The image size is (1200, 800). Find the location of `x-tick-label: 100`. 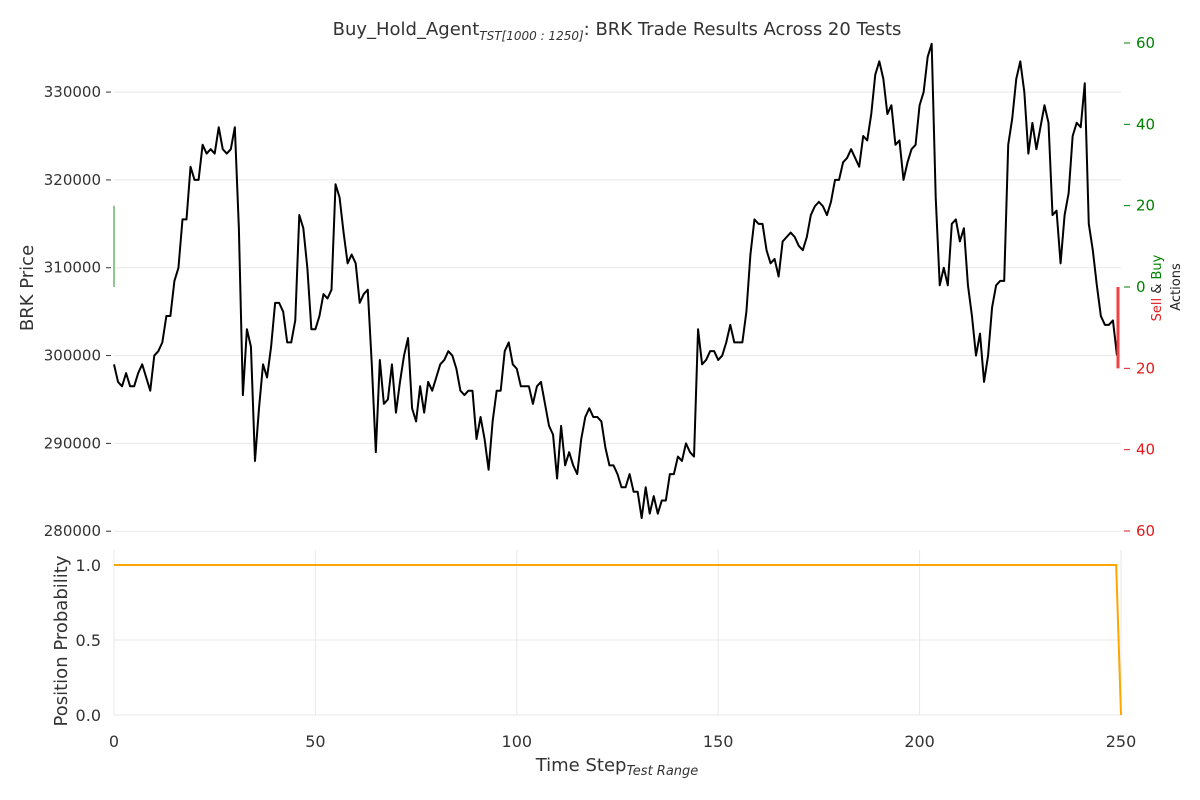

x-tick-label: 100 is located at coordinates (517, 741).